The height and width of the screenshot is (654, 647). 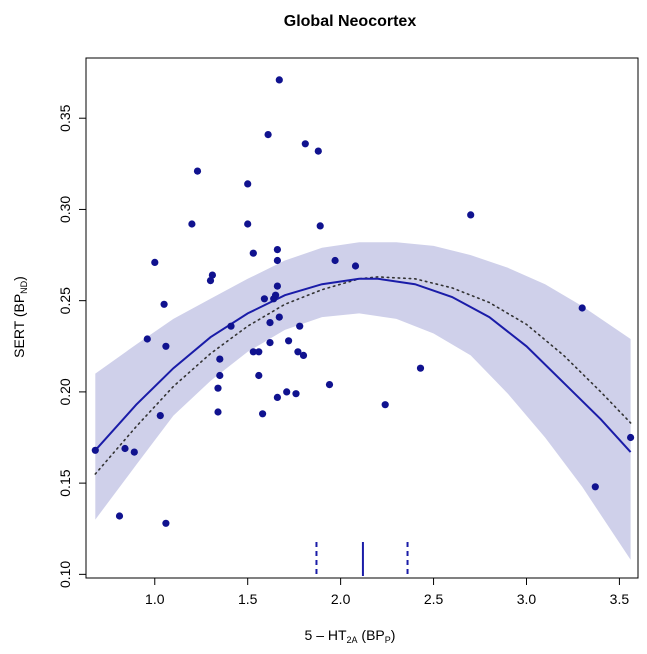 I want to click on x-tick-label: 2.0, so click(x=341, y=599).